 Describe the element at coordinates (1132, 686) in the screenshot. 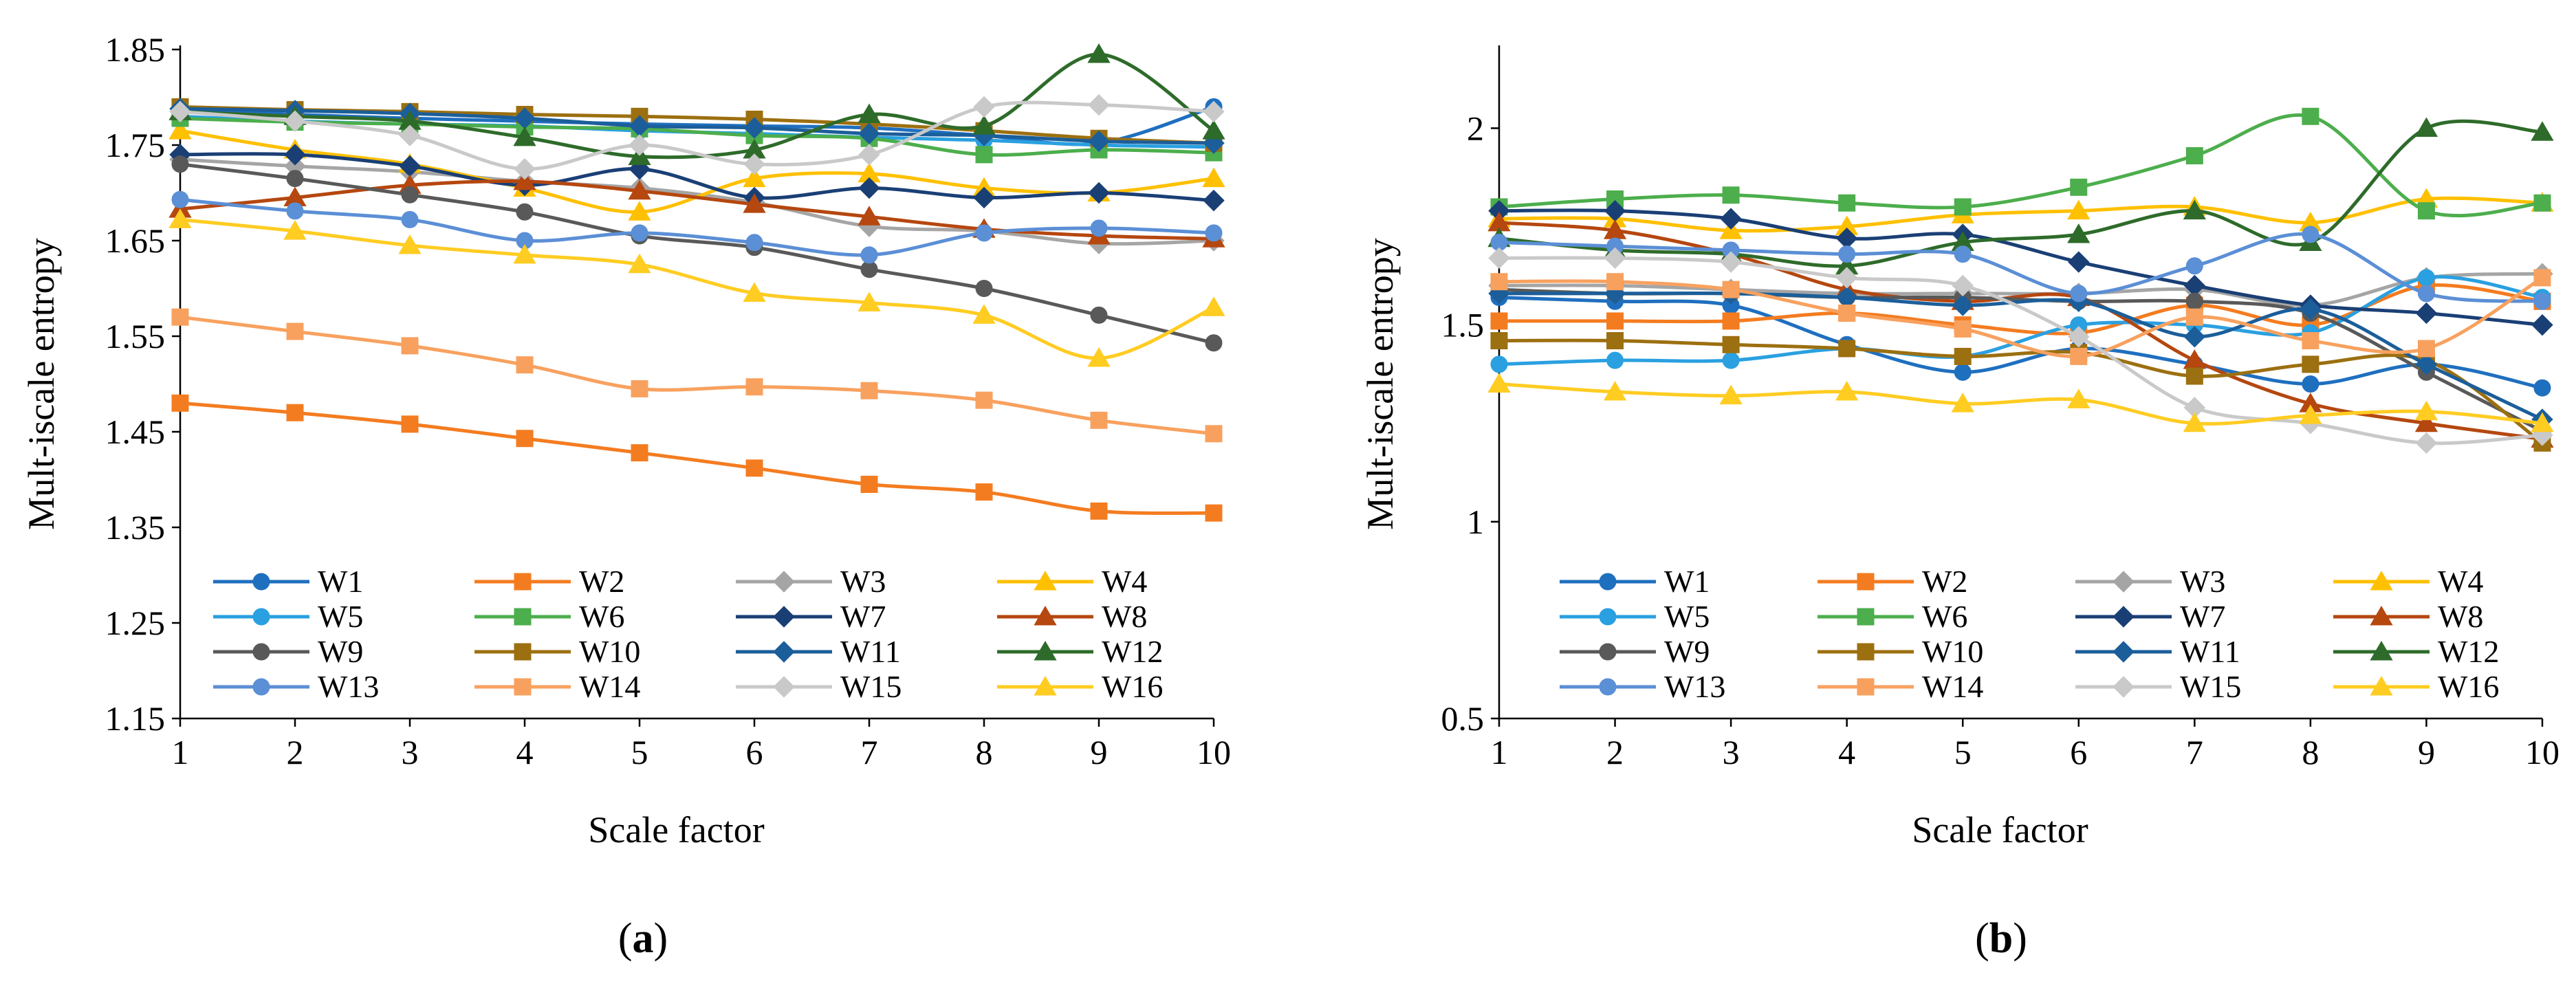

I see `legend-label: W16` at that location.